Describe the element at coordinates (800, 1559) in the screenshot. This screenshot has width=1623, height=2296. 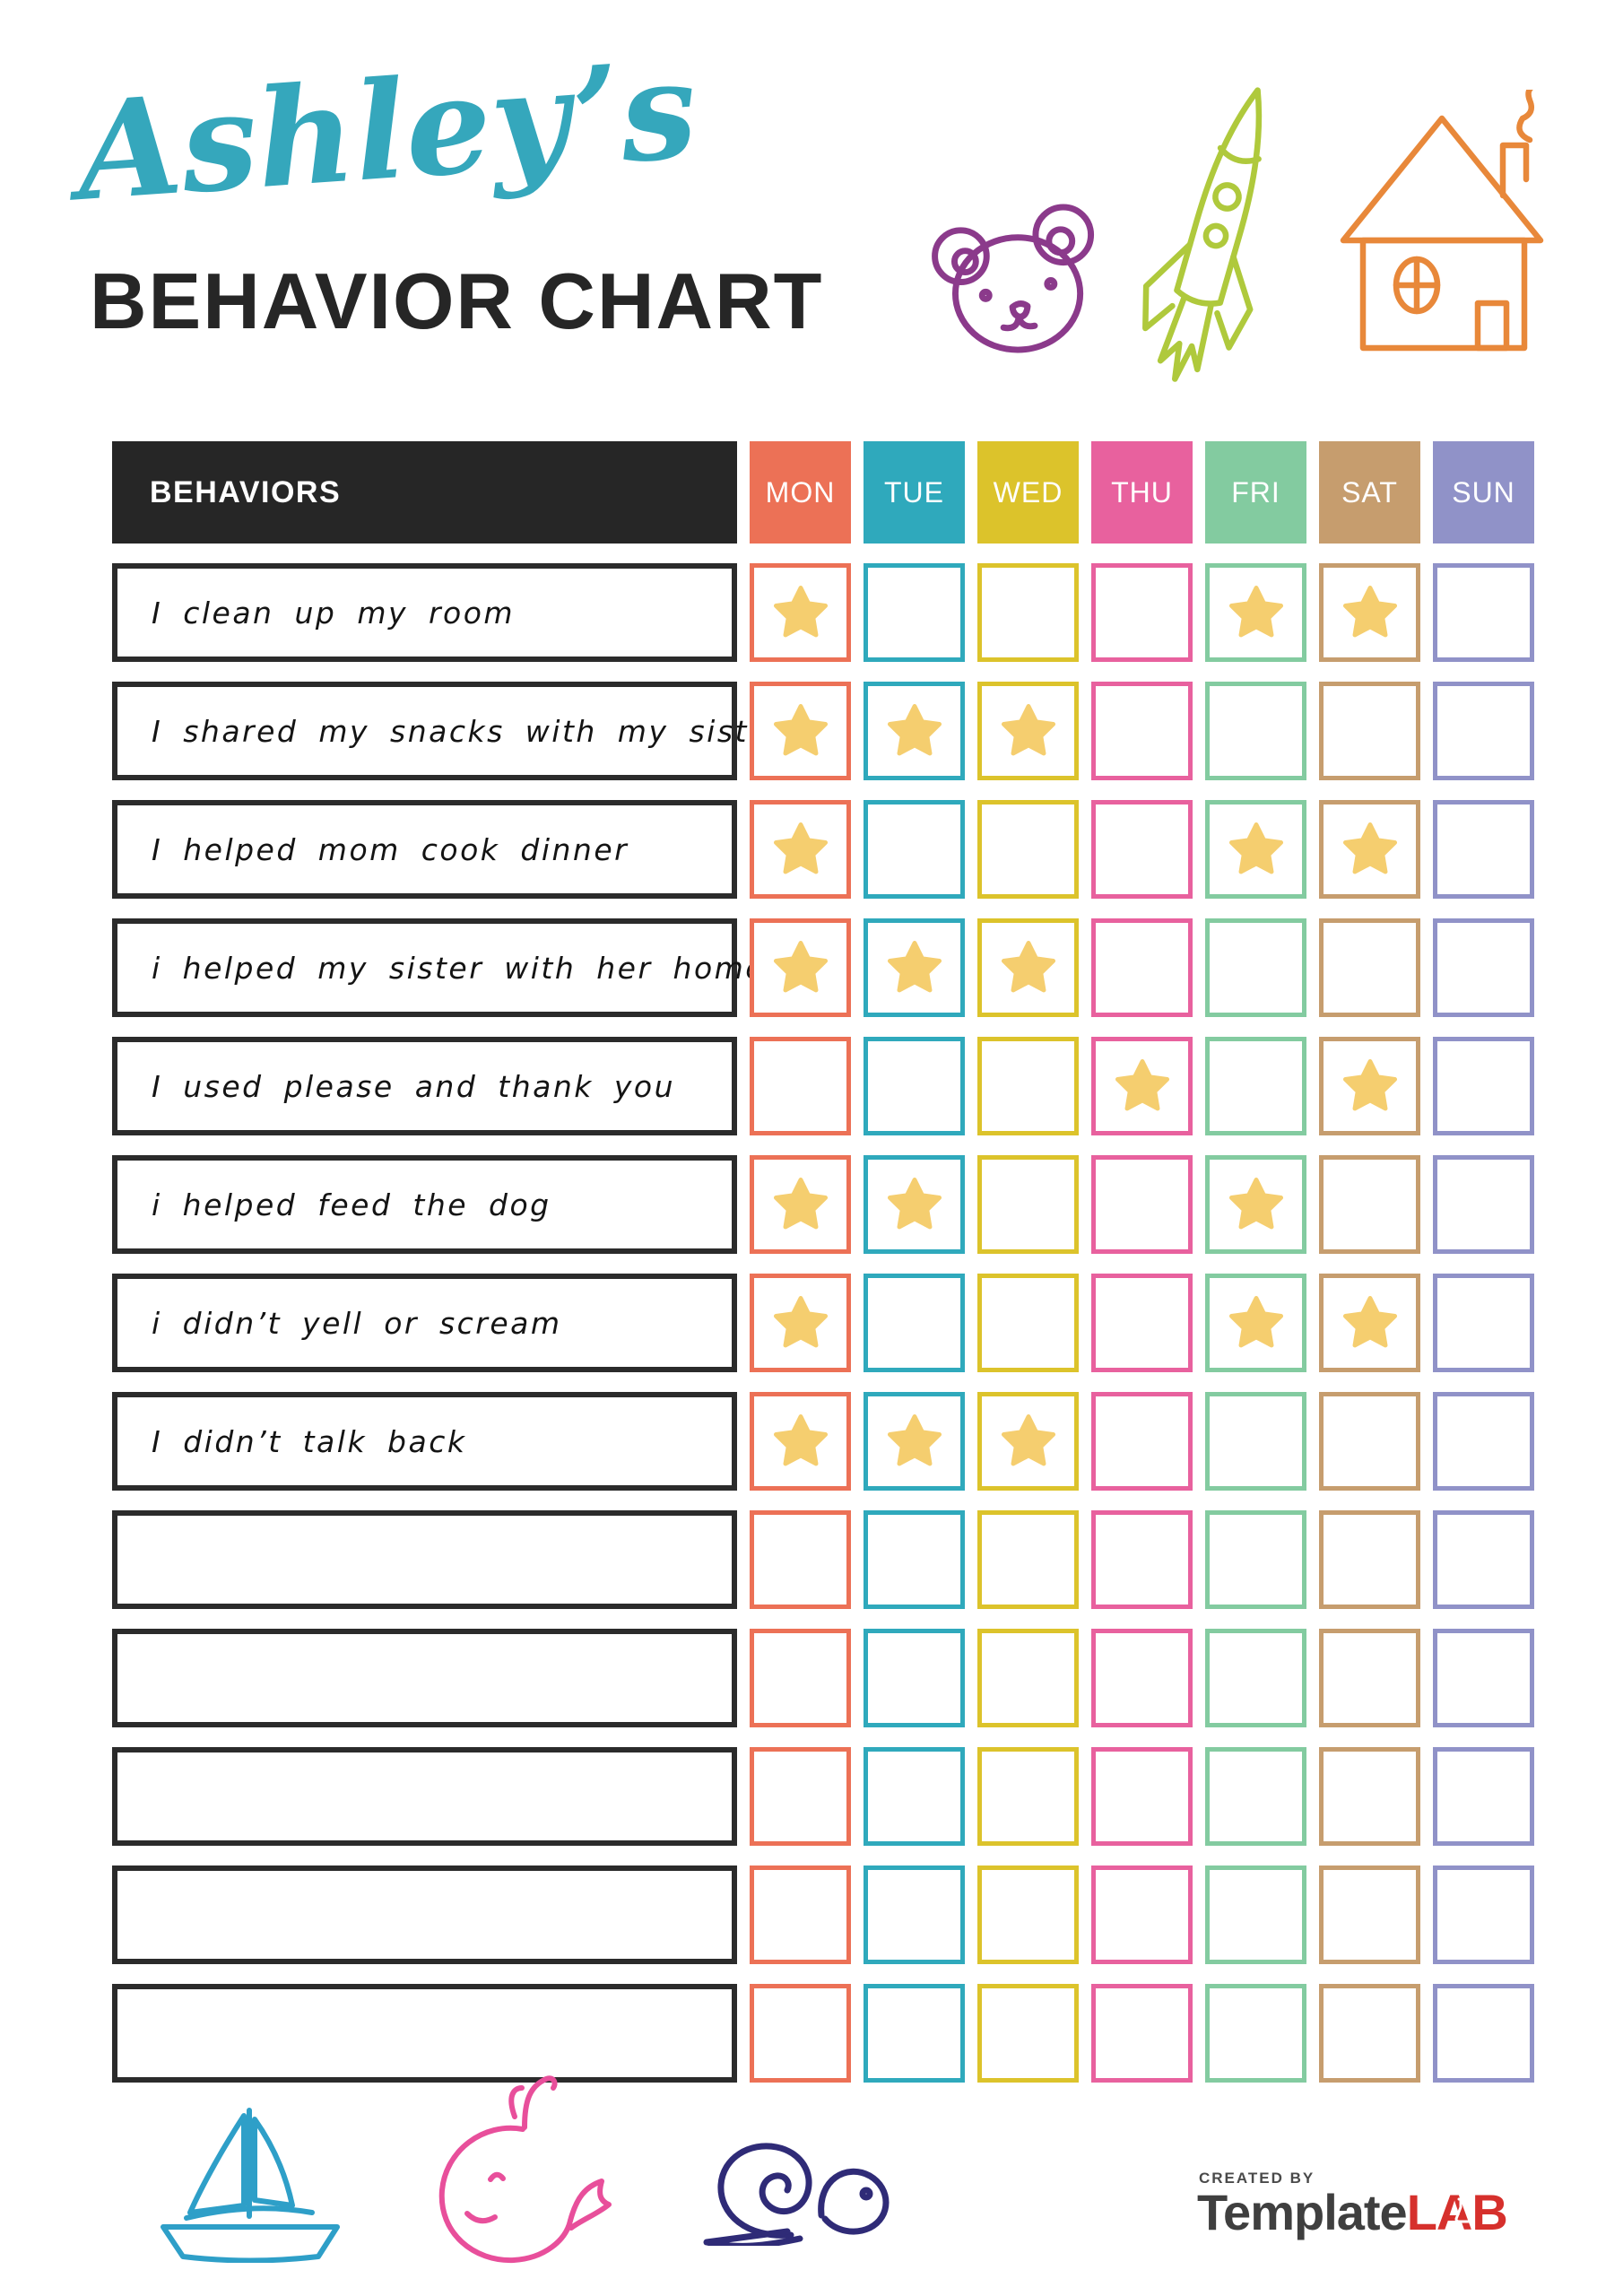
I see `day-cell-mon-row9` at that location.